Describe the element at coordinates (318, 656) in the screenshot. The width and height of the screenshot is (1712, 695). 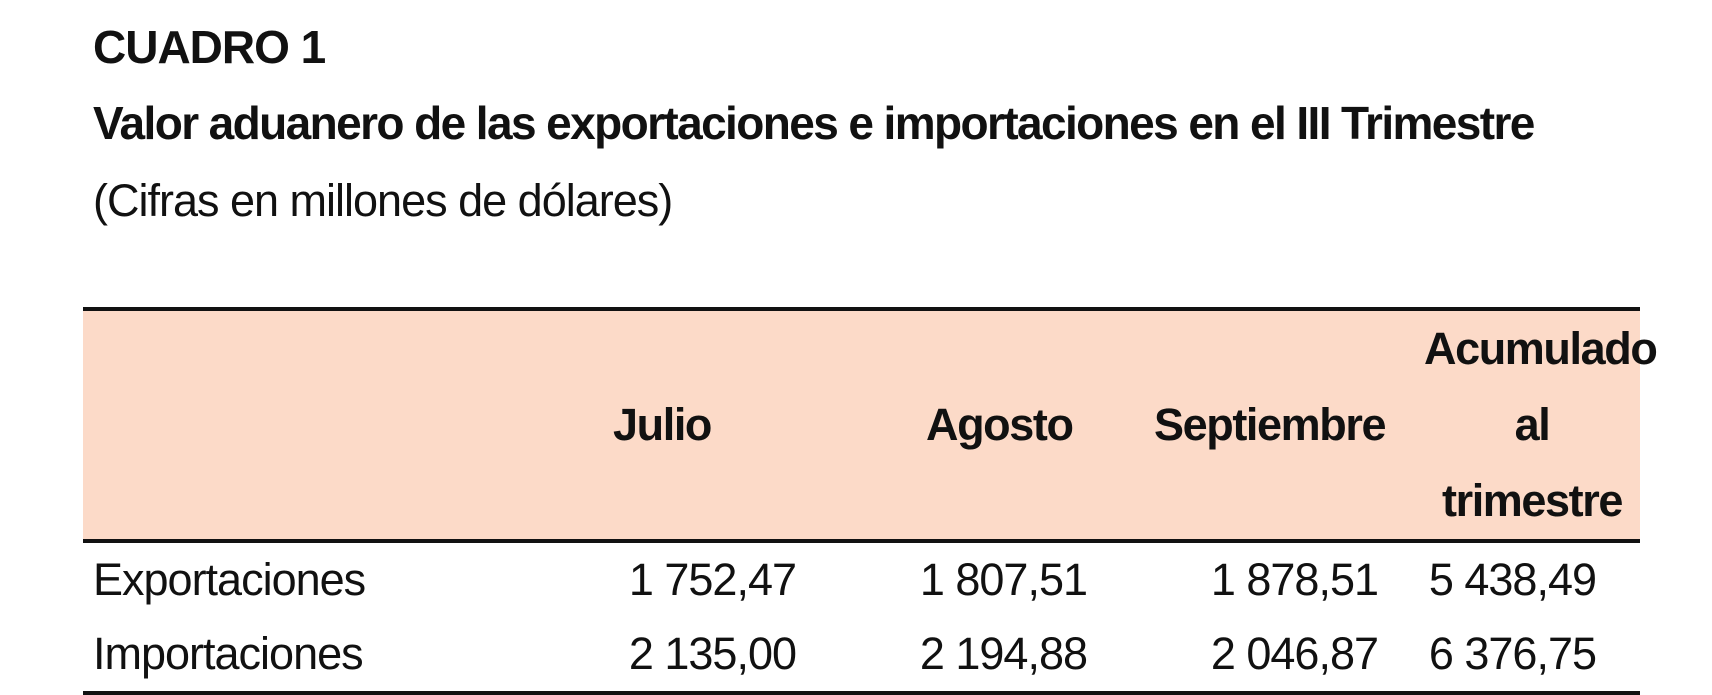
I see `row-label: Importaciones` at that location.